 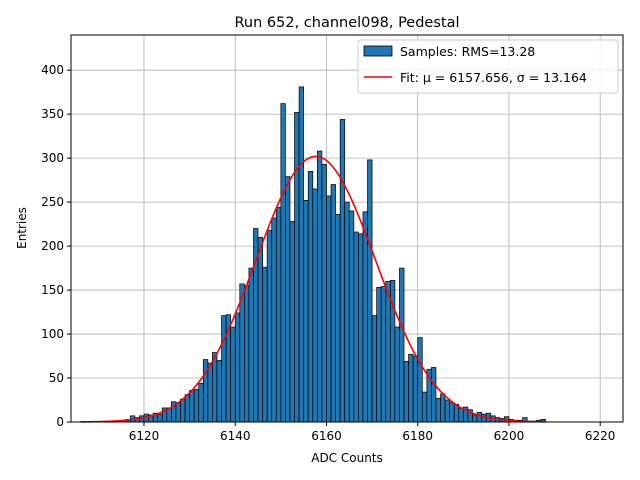 I want to click on legend-fit-label: Fit: μ = 6157.656, σ = 13.164, so click(x=493, y=77).